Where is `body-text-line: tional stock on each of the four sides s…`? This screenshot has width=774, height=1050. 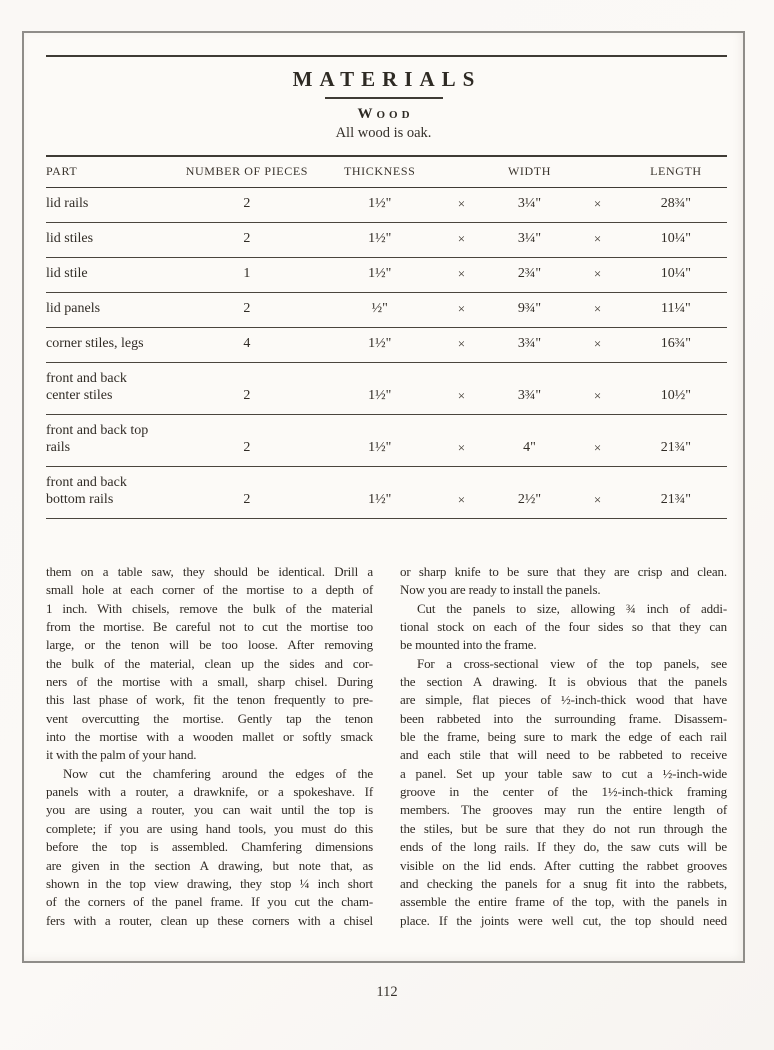
body-text-line: tional stock on each of the four sides s… is located at coordinates (563, 627).